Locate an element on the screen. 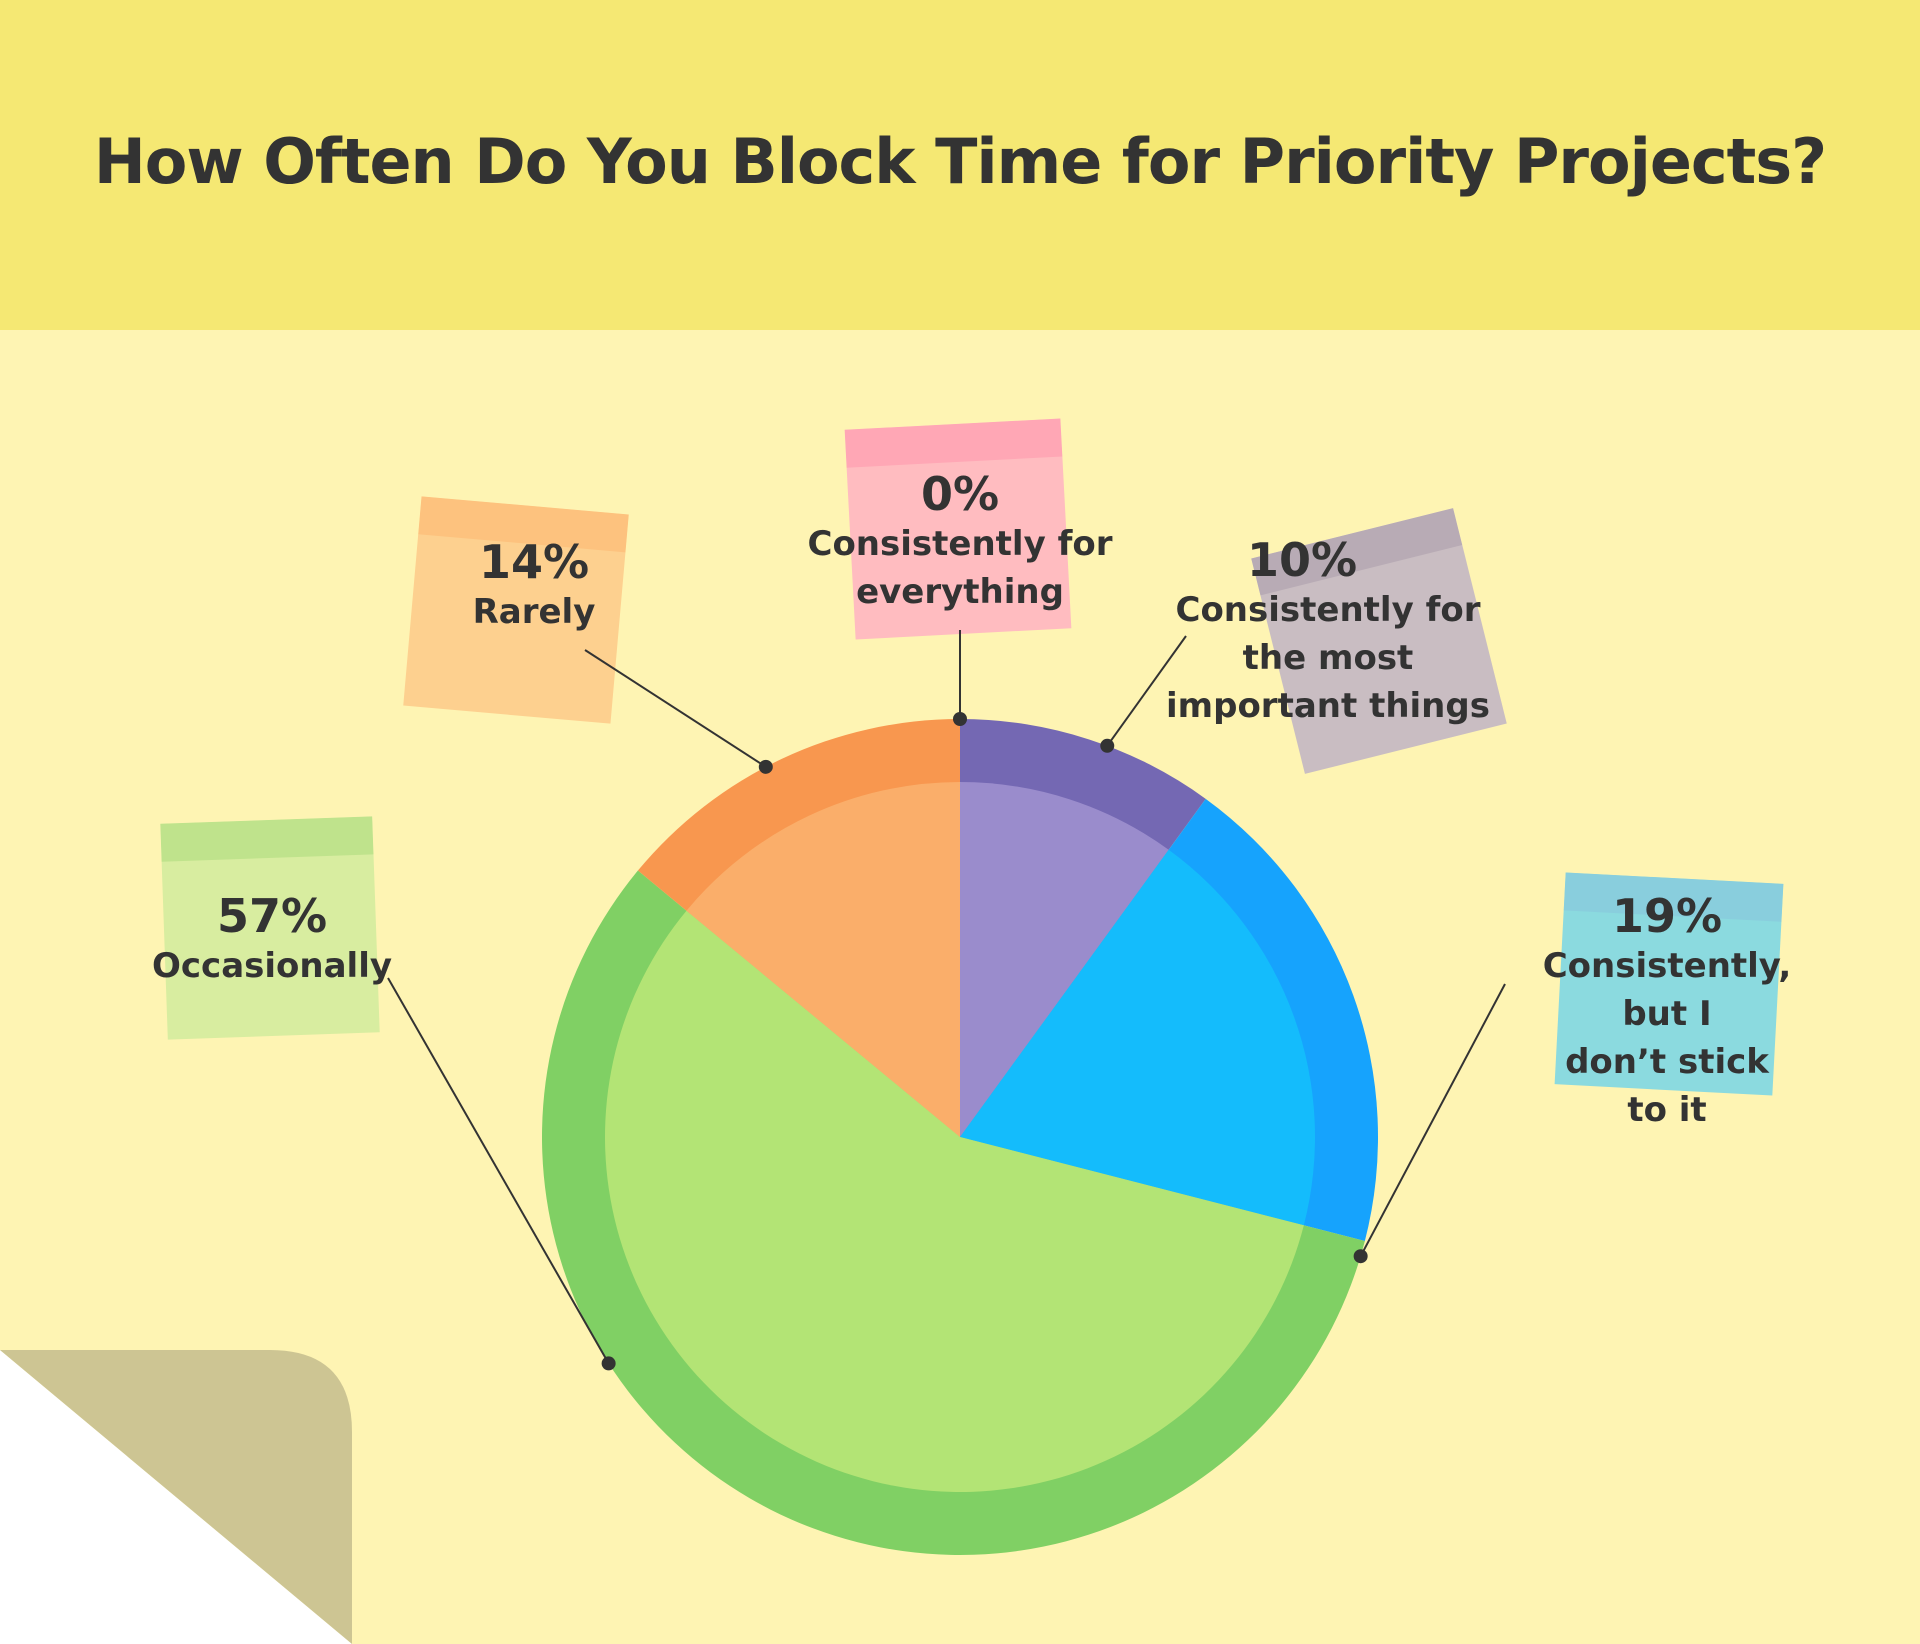 The image size is (1920, 1644). label-occasionally: 57% Occasionally is located at coordinates (272, 940).